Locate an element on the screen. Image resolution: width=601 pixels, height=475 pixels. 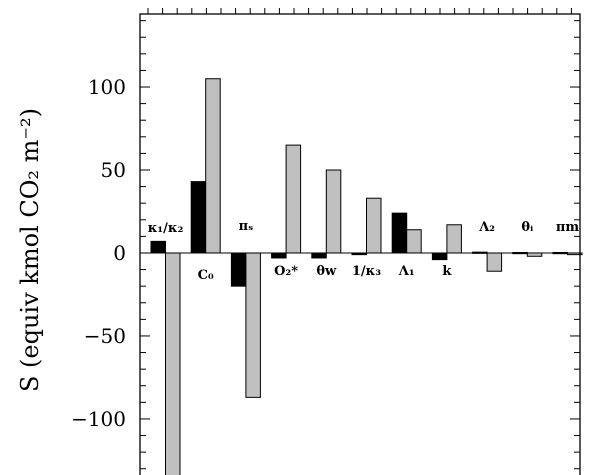
category-label-8: Λ₂ is located at coordinates (486, 227).